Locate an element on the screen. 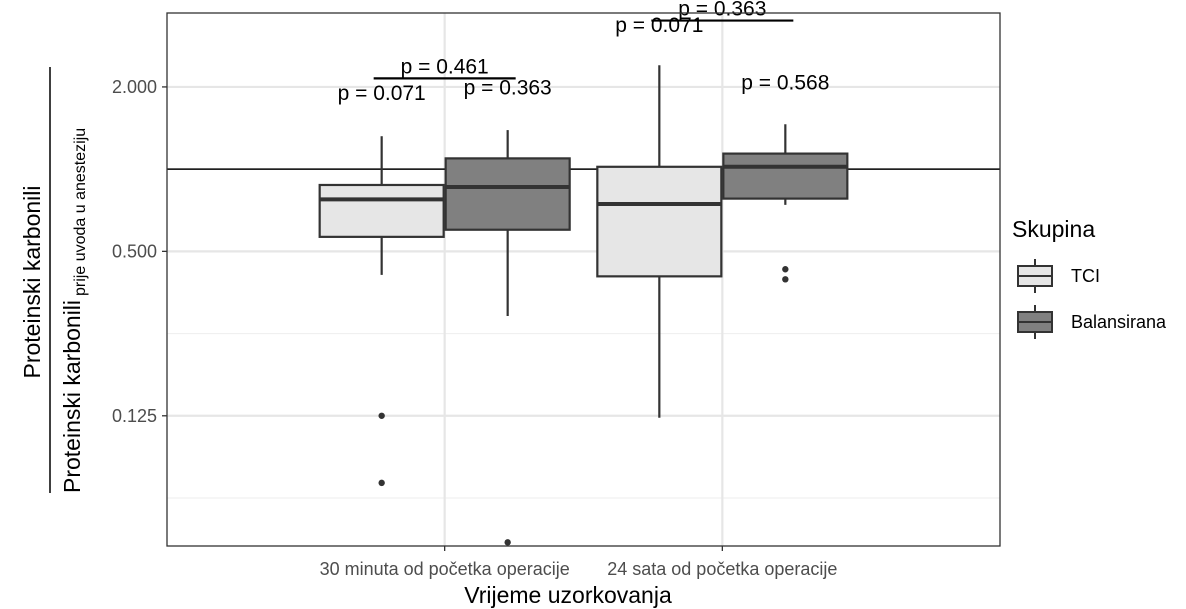  legend-label: Balansirana is located at coordinates (1119, 322).